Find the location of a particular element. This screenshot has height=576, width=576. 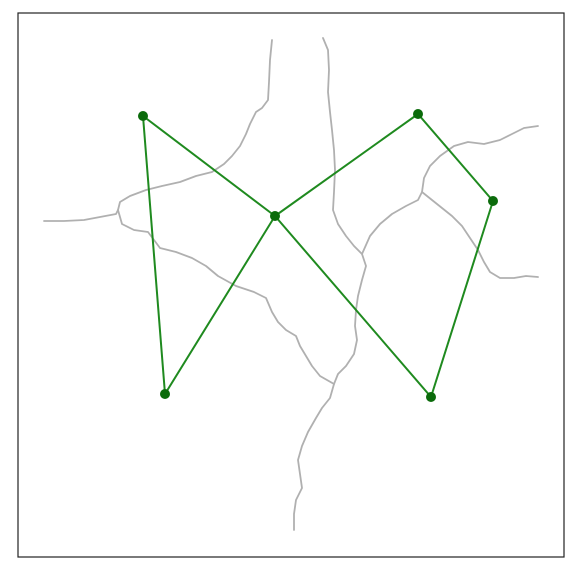

node-n3 is located at coordinates (418, 114).